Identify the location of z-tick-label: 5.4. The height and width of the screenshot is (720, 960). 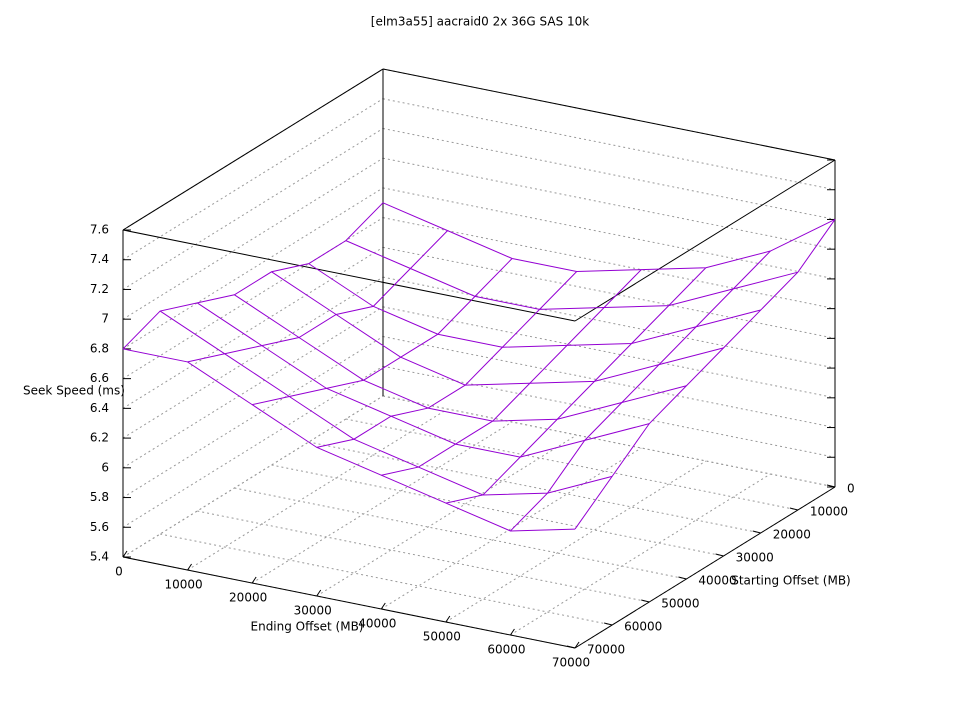
(99, 557).